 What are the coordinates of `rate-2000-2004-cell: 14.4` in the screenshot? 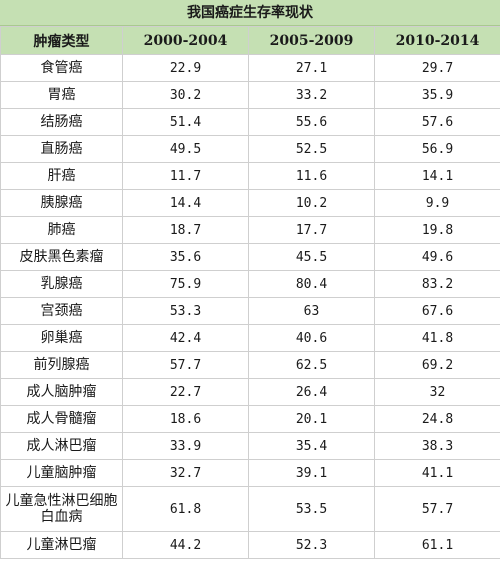 It's located at (185, 203).